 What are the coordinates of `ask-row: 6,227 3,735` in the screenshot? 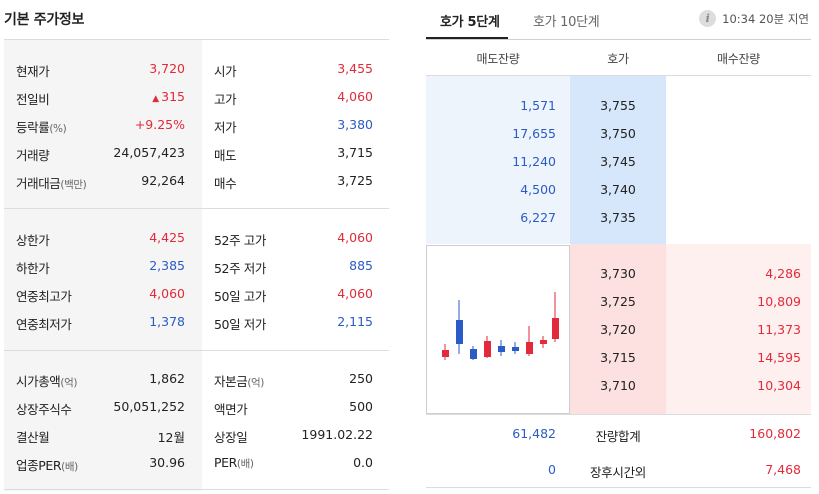 It's located at (618, 218).